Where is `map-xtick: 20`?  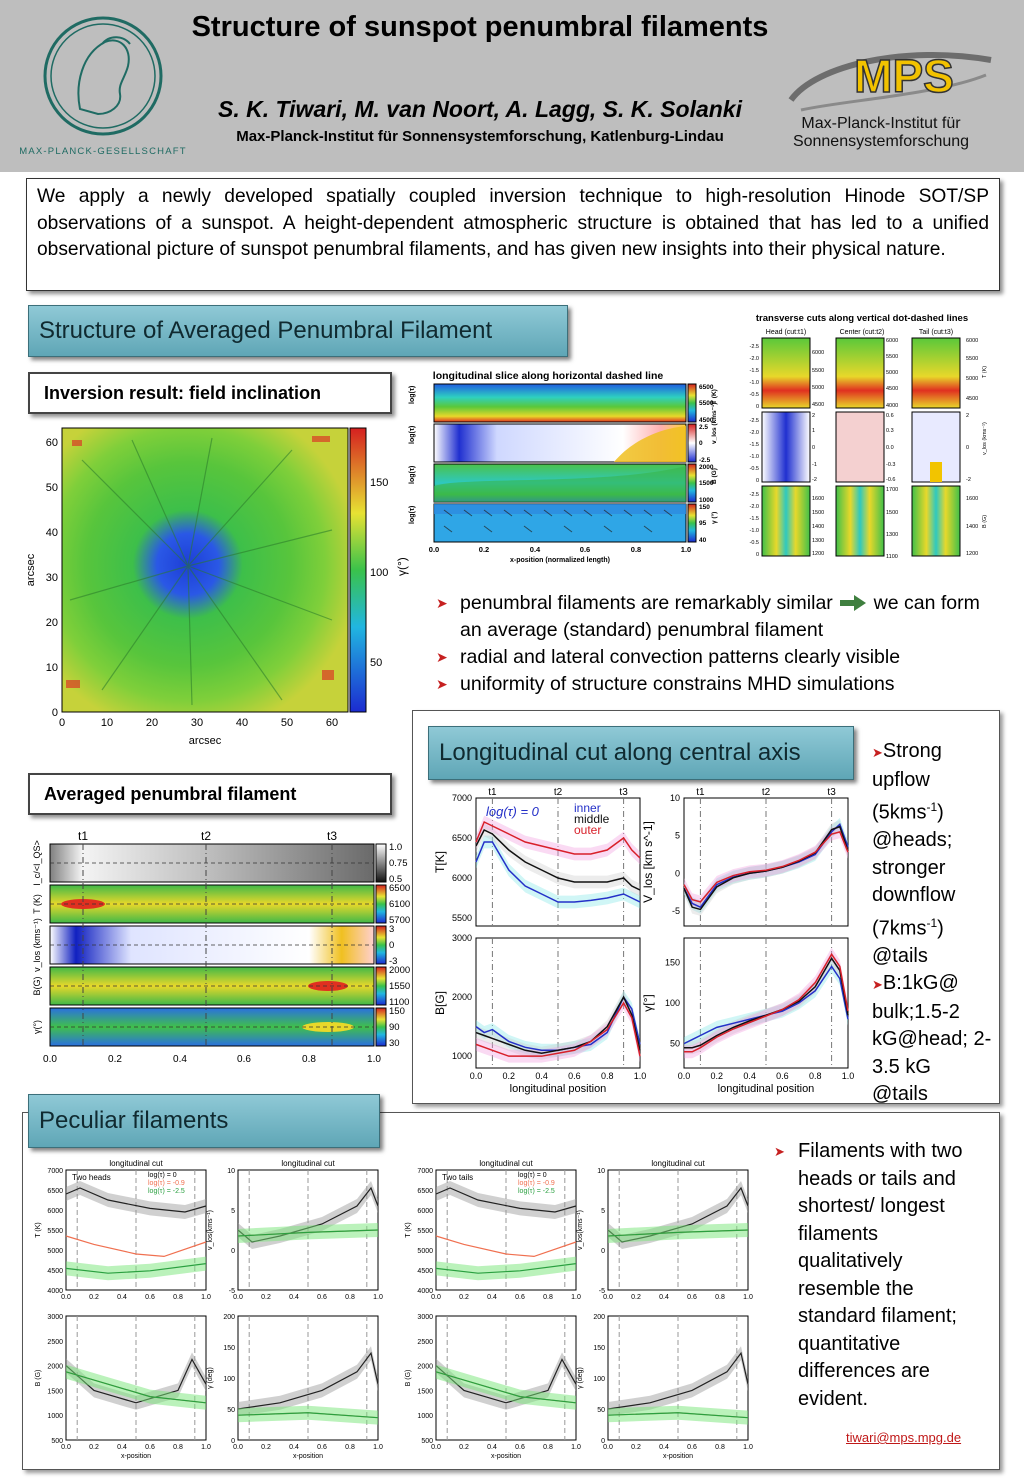 map-xtick: 20 is located at coordinates (152, 723).